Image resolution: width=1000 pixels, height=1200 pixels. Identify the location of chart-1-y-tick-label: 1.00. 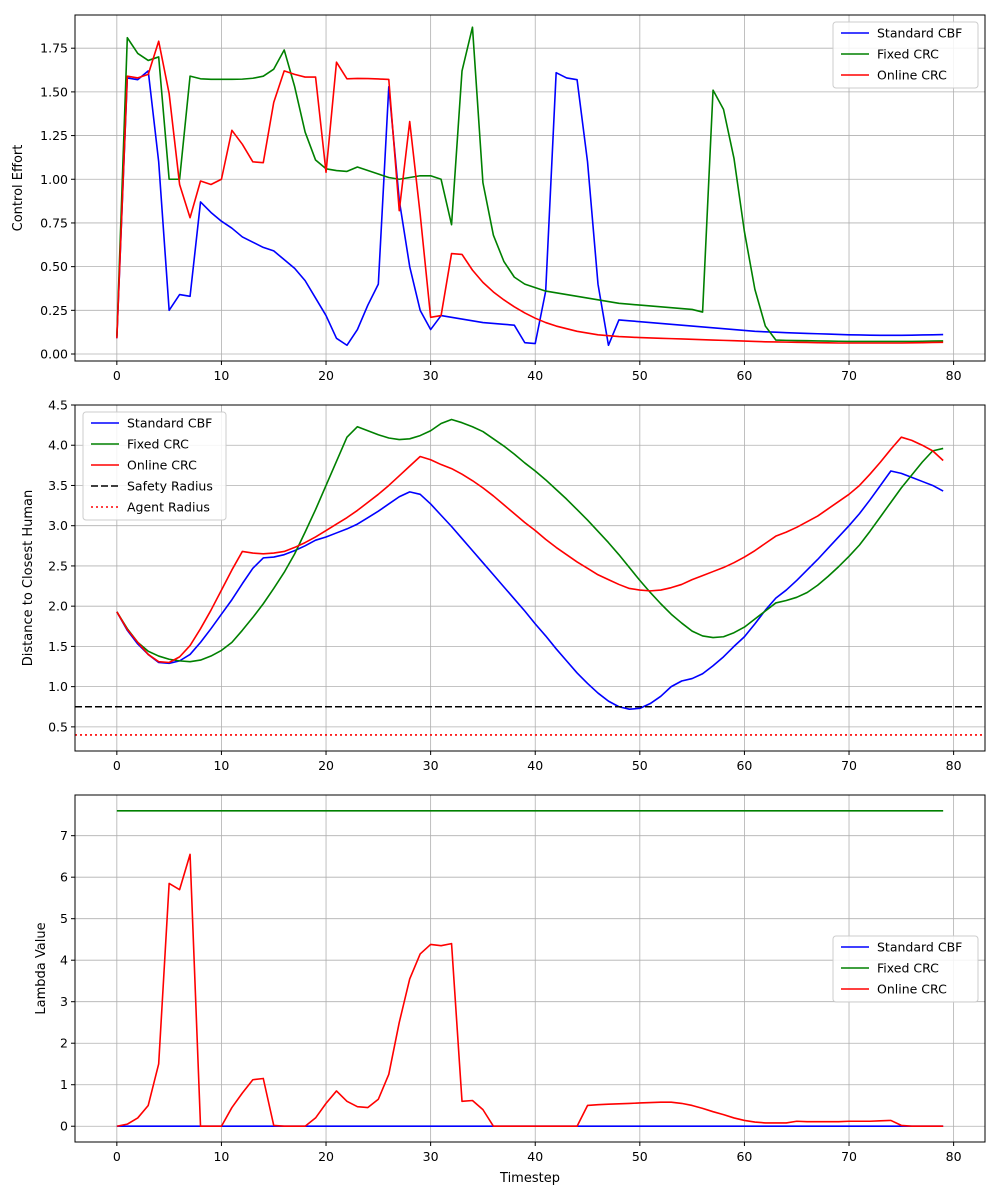
(54, 179).